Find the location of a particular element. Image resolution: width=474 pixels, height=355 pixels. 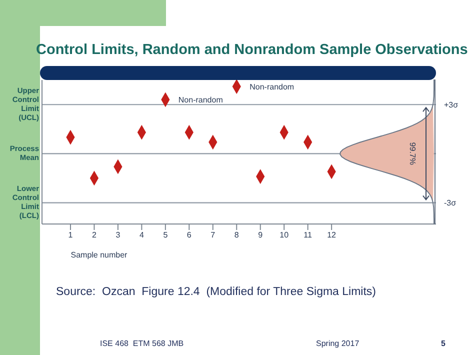

x-tick-label: 12 is located at coordinates (332, 235).